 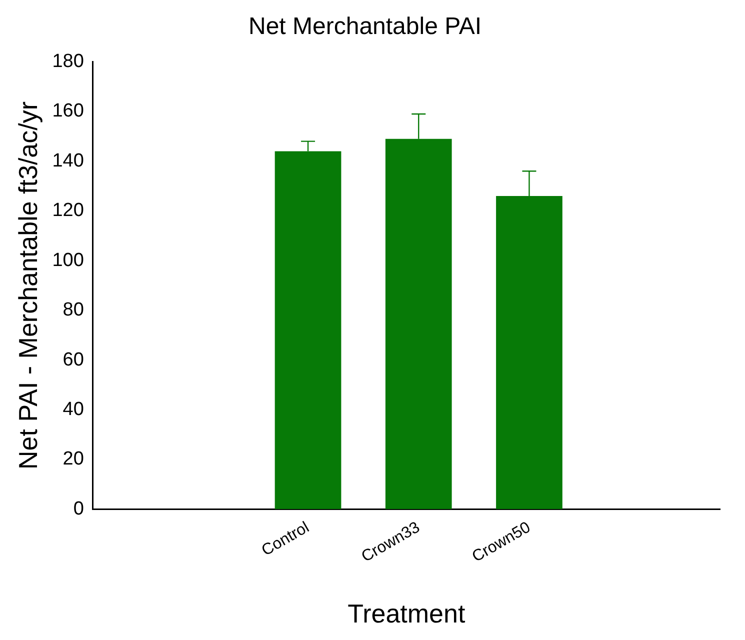 I want to click on y-tick-label: 20, so click(x=73, y=459).